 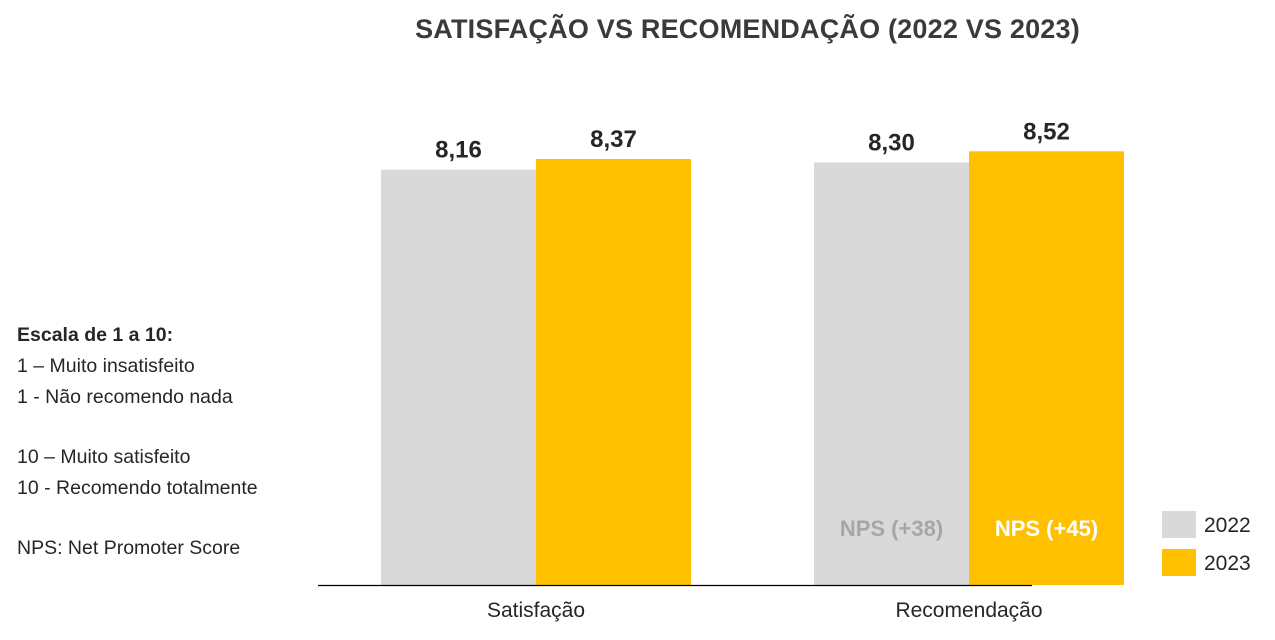 What do you see at coordinates (536, 610) in the screenshot?
I see `x-tick-label: Satisfação` at bounding box center [536, 610].